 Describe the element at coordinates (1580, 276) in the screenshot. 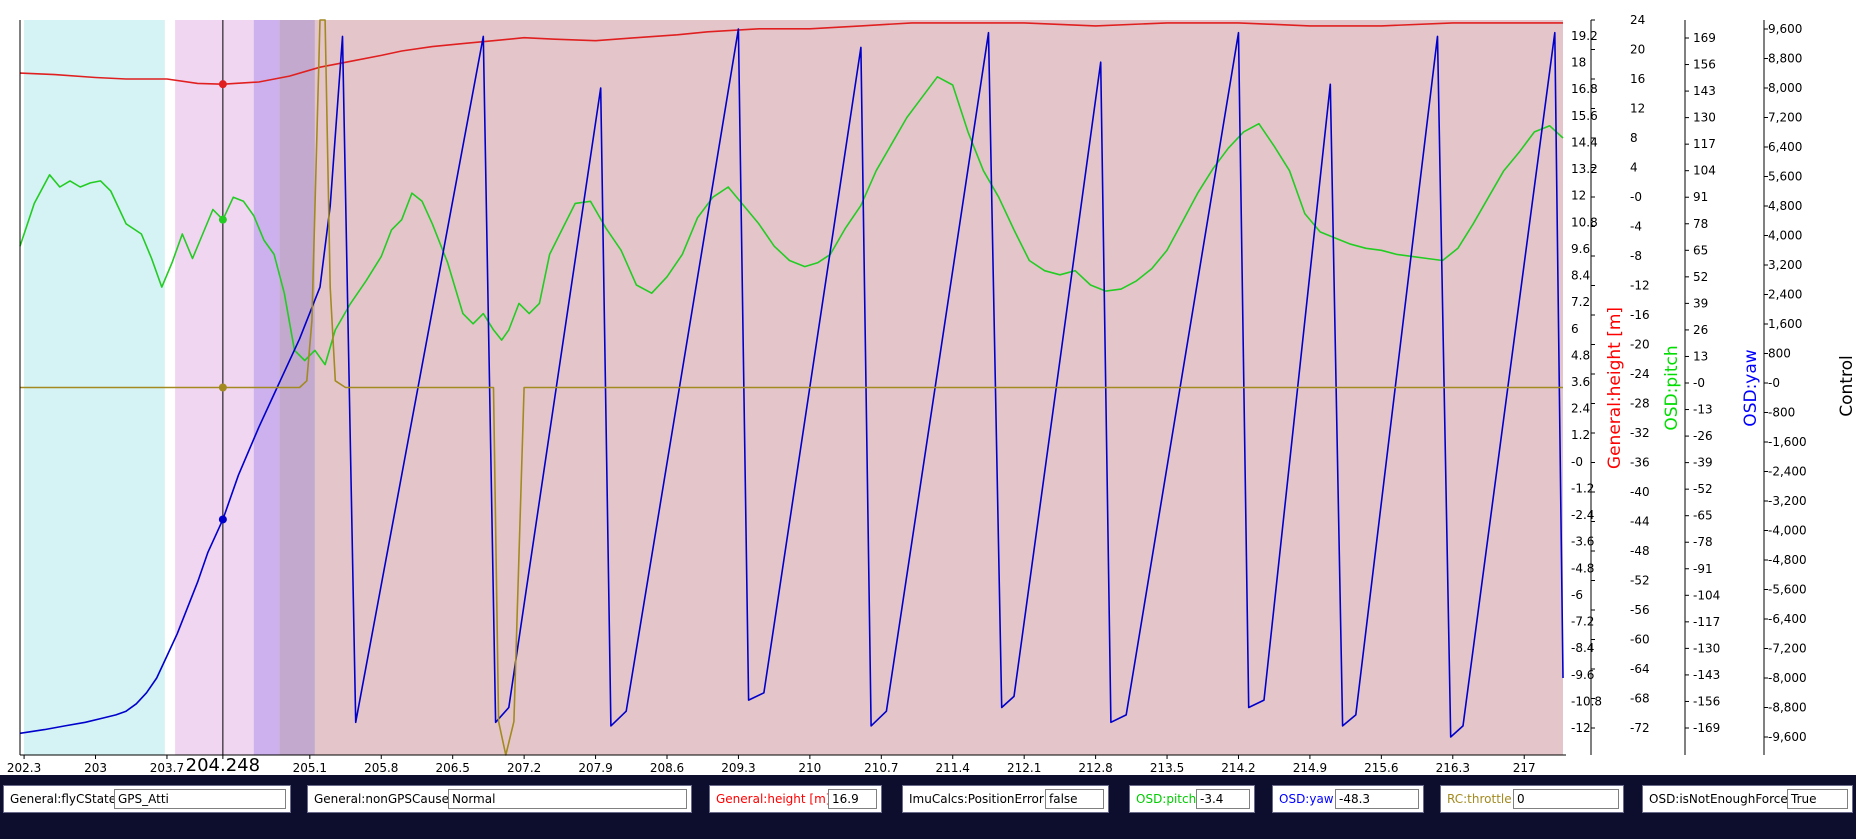

I see `axis-tick-label-left: 8.4` at that location.